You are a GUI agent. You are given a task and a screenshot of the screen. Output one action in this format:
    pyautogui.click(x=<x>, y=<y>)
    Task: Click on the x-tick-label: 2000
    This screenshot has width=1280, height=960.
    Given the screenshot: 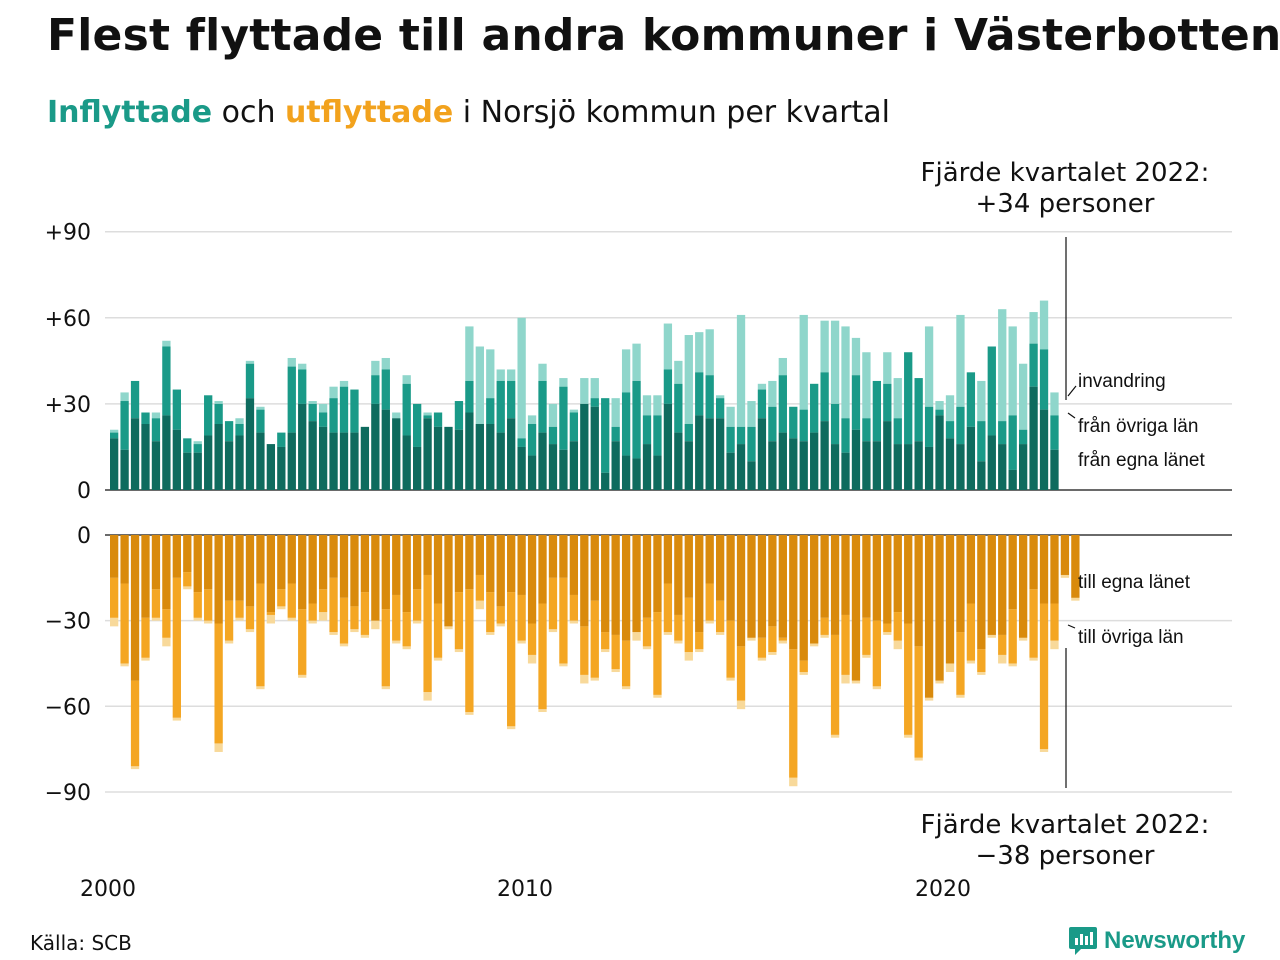 What is the action you would take?
    pyautogui.click(x=108, y=889)
    